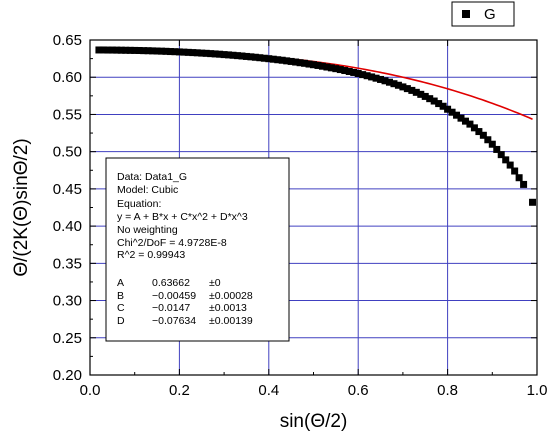 The image size is (550, 438). Describe the element at coordinates (152, 177) in the screenshot. I see `fit-info-line: Data: Data1_G` at that location.